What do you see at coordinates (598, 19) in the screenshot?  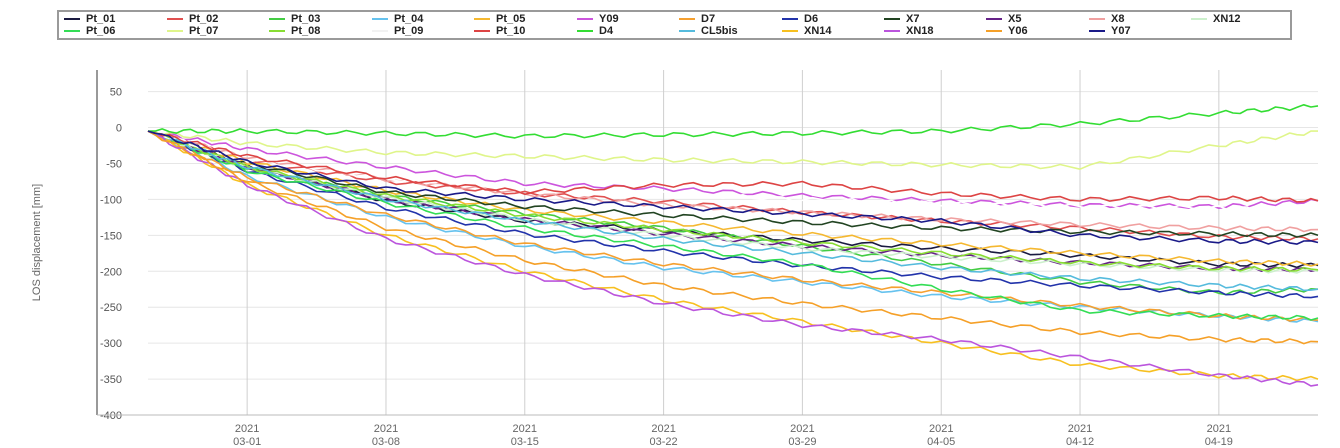 I see `legend-item: Y09` at bounding box center [598, 19].